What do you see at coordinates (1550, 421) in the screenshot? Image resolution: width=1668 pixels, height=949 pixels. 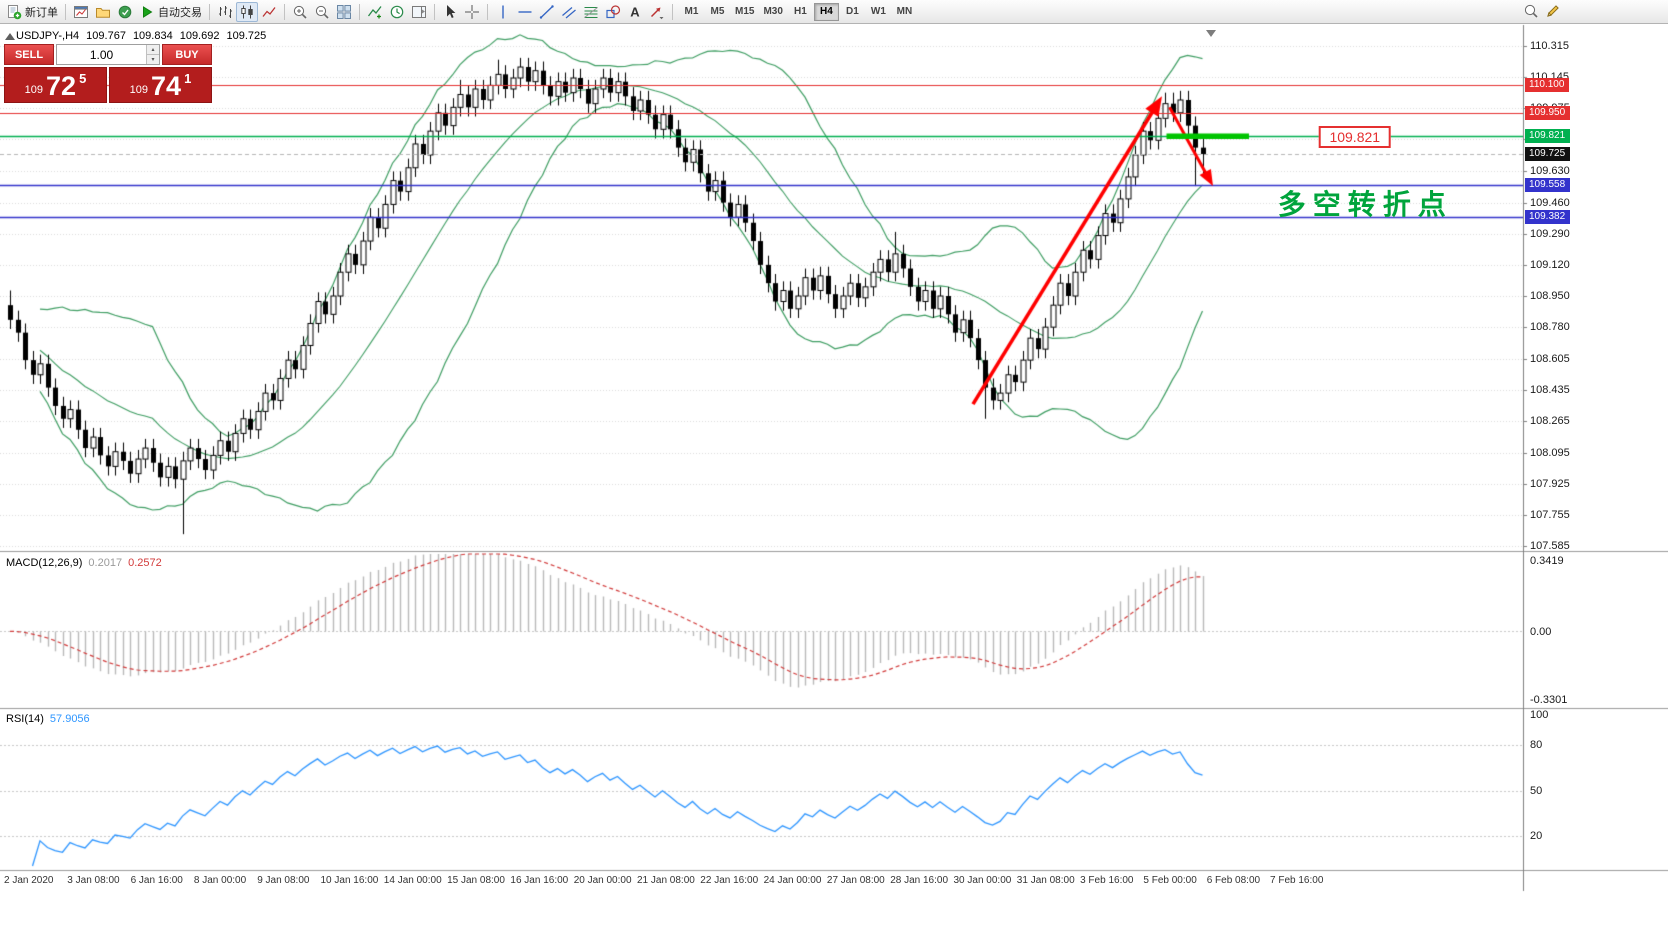 I see `price-axis-tick: 108.265` at bounding box center [1550, 421].